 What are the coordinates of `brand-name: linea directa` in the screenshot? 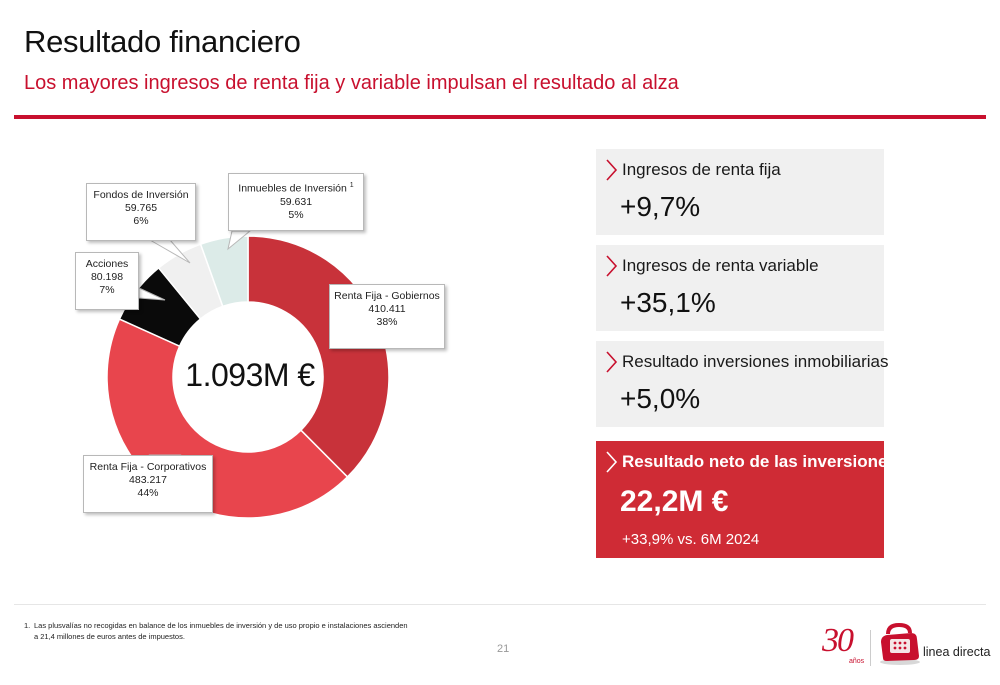 It's located at (957, 652).